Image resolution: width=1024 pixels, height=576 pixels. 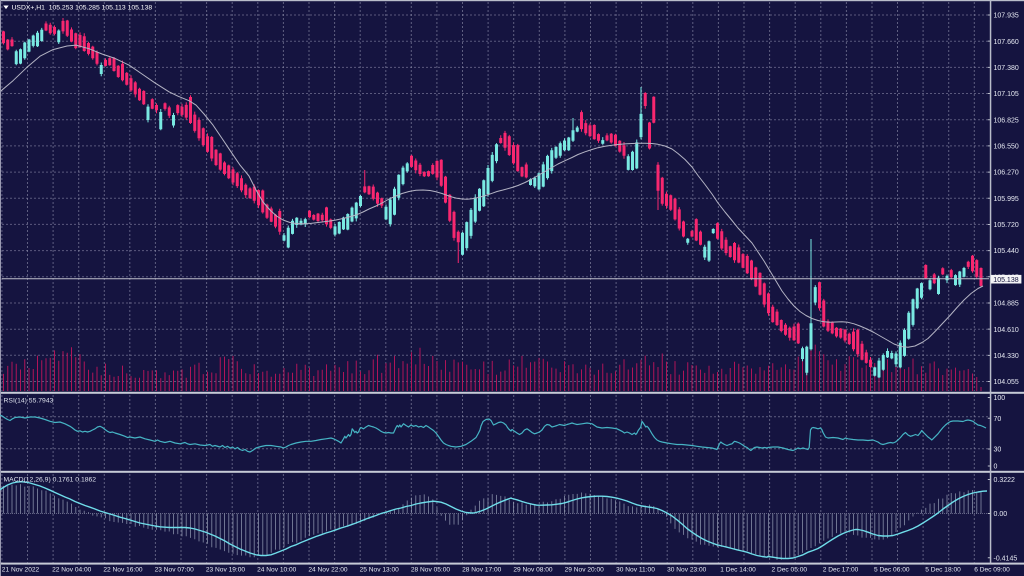 What do you see at coordinates (1006, 558) in the screenshot?
I see `svg-text: -0.4145` at bounding box center [1006, 558].